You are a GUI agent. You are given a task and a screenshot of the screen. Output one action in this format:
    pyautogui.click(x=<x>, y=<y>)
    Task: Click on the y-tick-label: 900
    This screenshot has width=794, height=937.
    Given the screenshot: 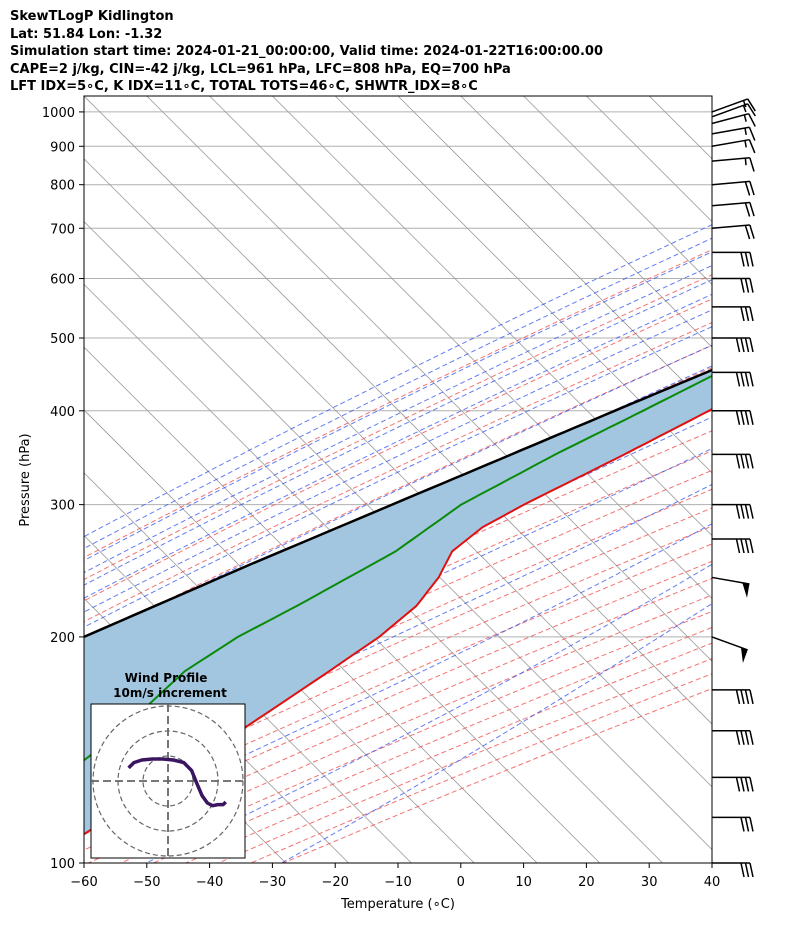 What is the action you would take?
    pyautogui.click(x=62, y=147)
    